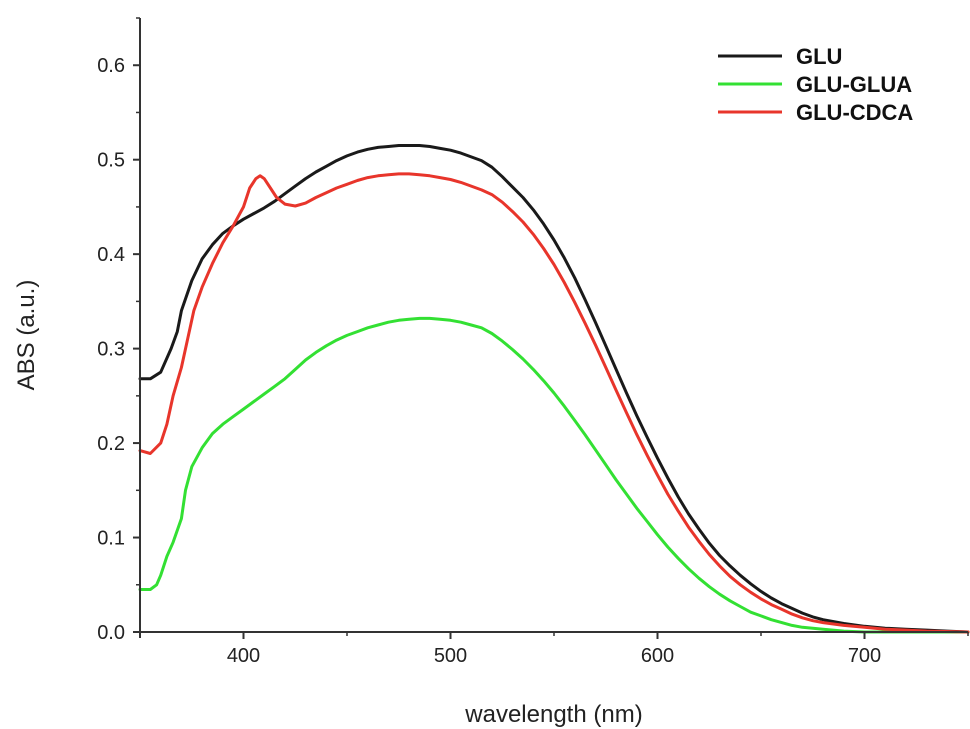  I want to click on y-tick-label: 0.2, so click(111, 444).